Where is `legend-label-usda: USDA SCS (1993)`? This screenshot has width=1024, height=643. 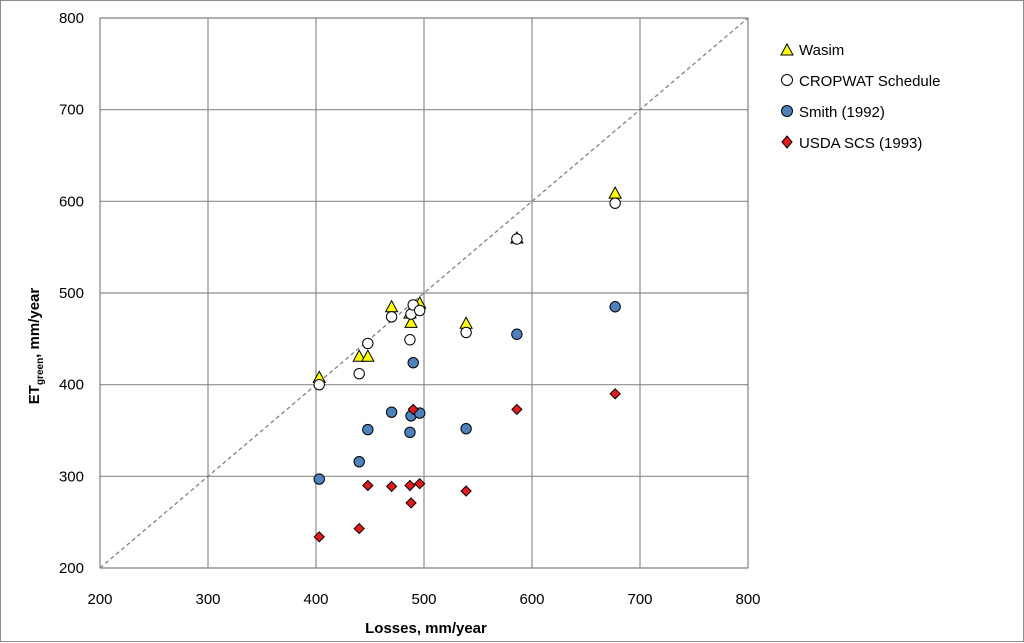
legend-label-usda: USDA SCS (1993) is located at coordinates (860, 143).